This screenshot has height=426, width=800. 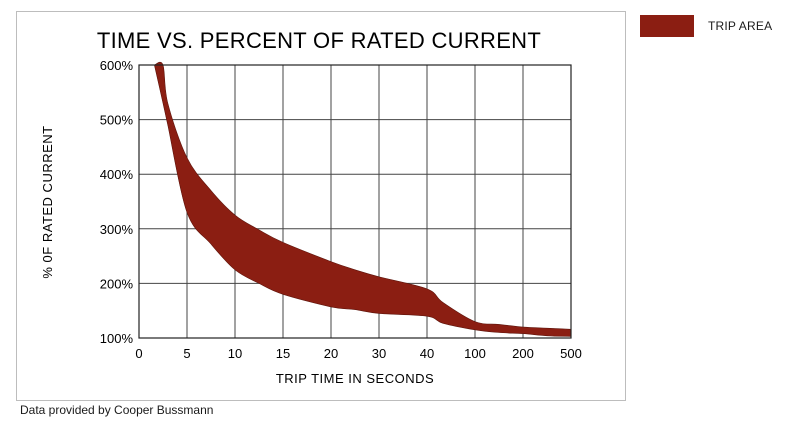 What do you see at coordinates (117, 174) in the screenshot?
I see `y-tick-label: 400%` at bounding box center [117, 174].